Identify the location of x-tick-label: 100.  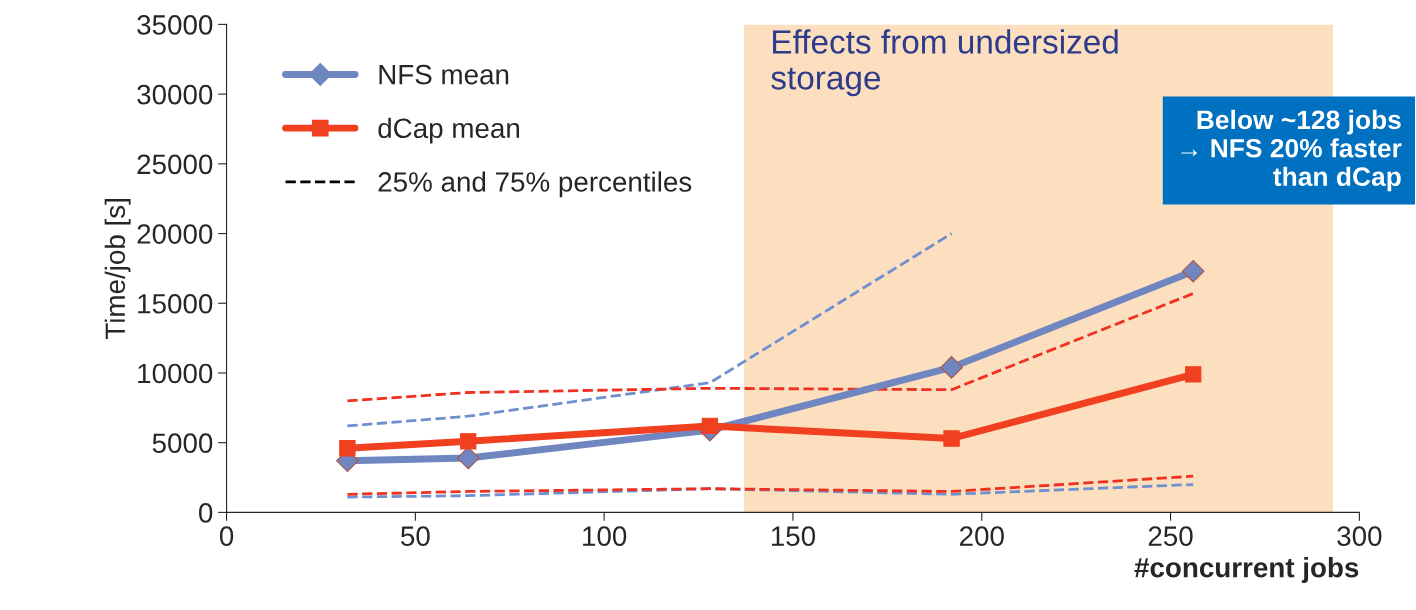
(605, 536).